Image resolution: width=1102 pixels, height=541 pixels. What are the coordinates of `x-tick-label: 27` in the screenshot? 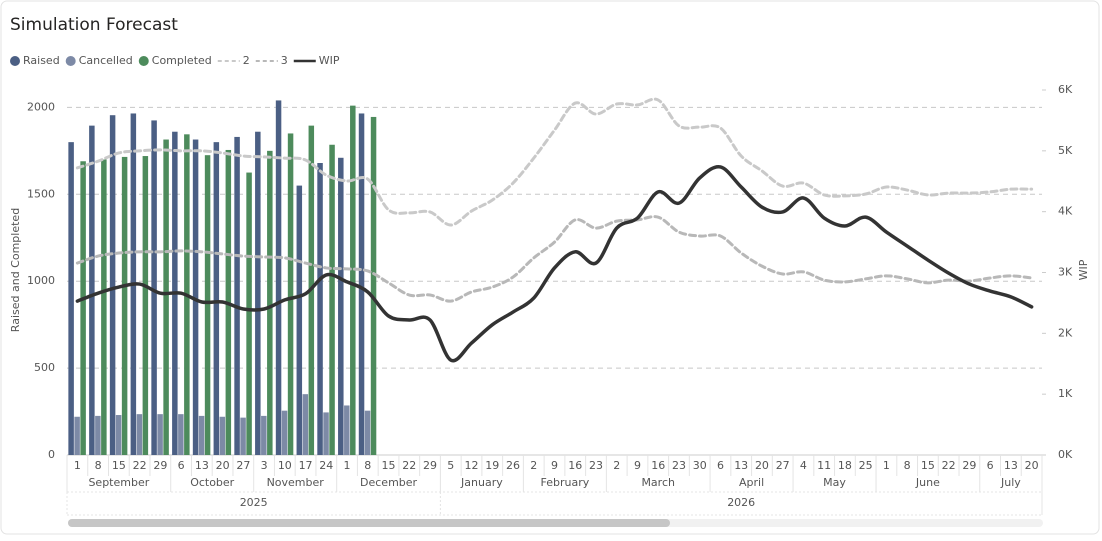 It's located at (243, 465).